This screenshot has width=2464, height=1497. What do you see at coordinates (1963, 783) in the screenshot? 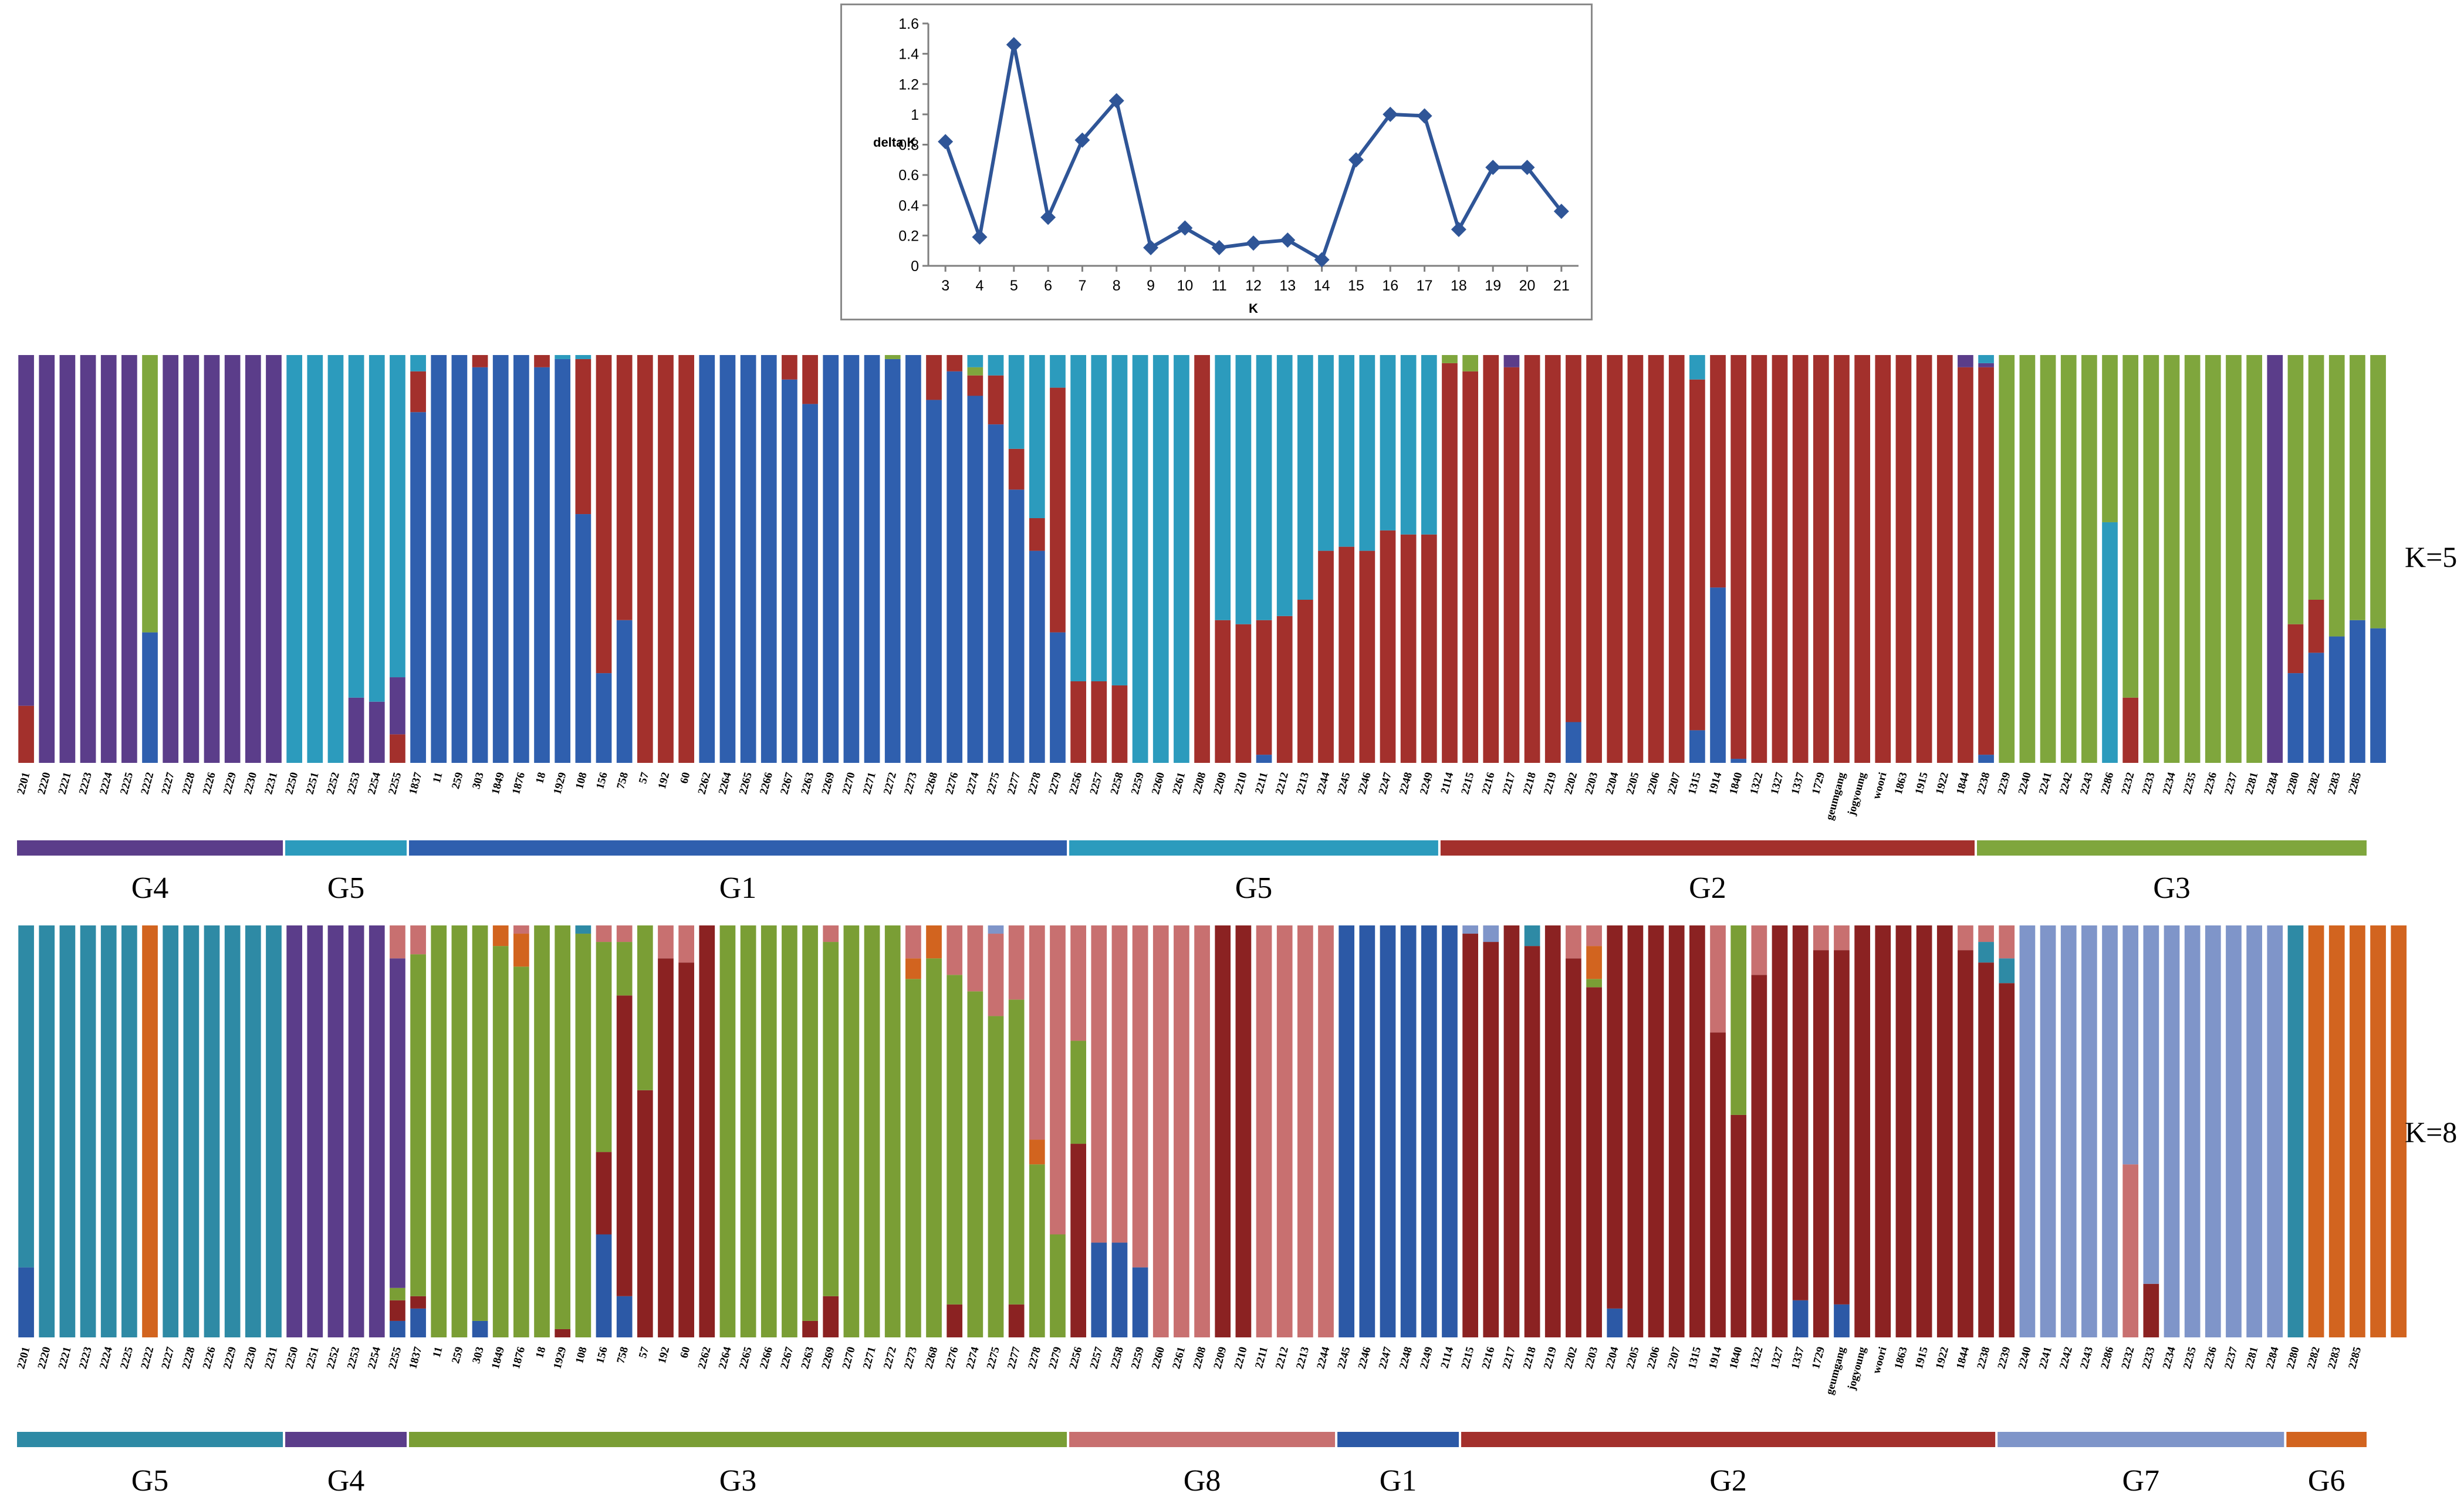
I see `k5-sample-label: 1844` at bounding box center [1963, 783].